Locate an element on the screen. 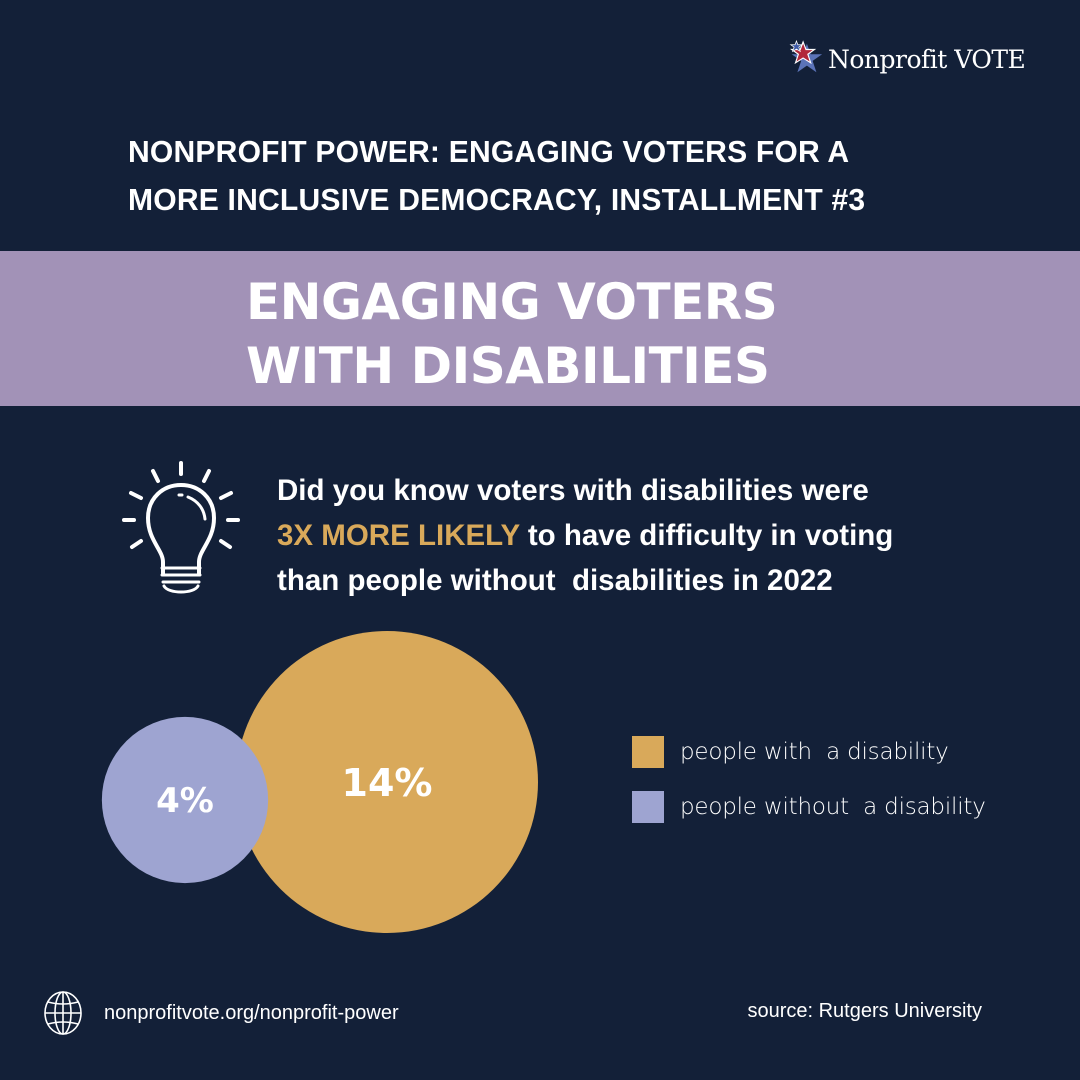  globe-icon is located at coordinates (63, 1013).